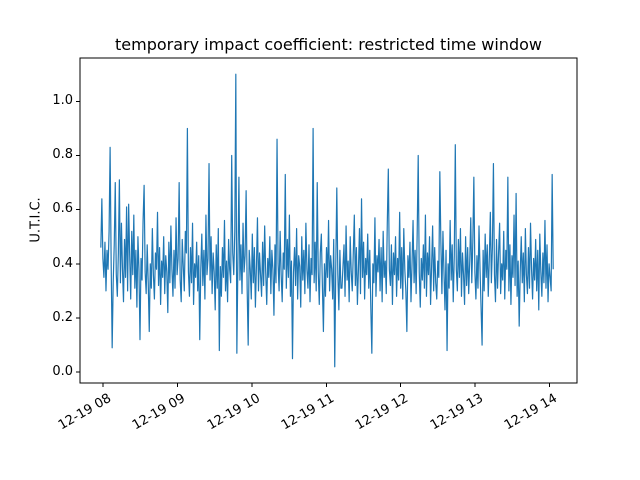 This screenshot has width=640, height=480. I want to click on y-tick-label-0.4: 0.4, so click(62, 263).